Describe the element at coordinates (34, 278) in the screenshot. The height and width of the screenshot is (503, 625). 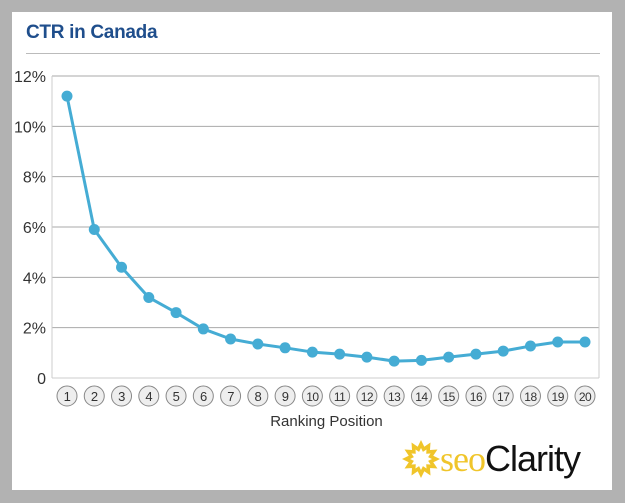
I see `y-tick-label: 4%` at that location.